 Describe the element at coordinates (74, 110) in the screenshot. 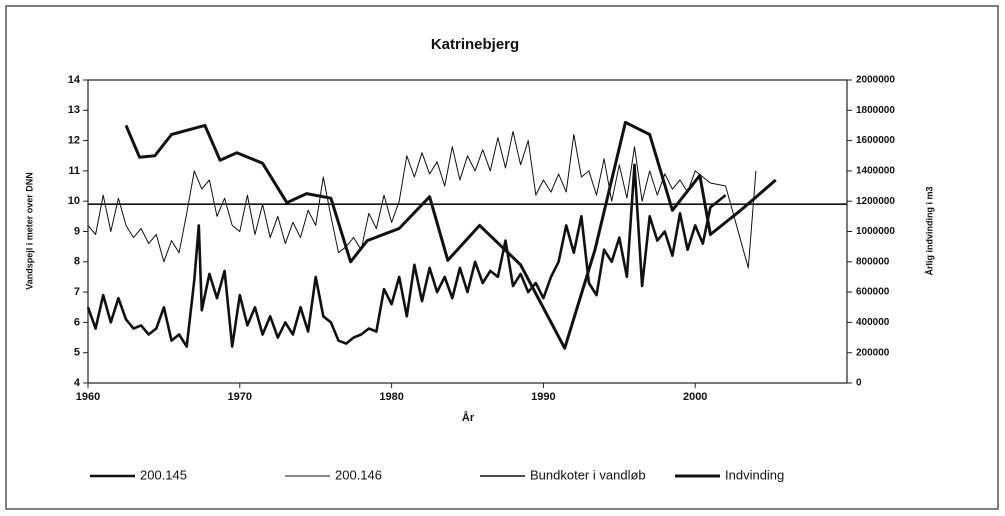

I see `y-tick-label: 13` at that location.